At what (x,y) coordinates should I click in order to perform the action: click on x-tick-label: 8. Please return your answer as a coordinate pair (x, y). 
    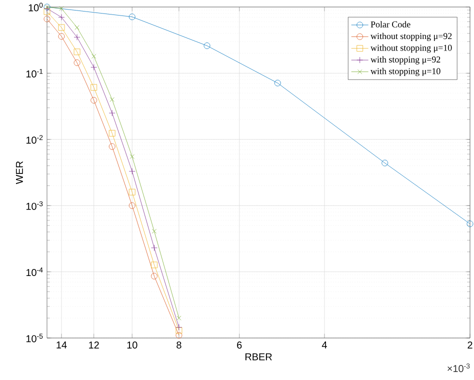
    Looking at the image, I should click on (179, 345).